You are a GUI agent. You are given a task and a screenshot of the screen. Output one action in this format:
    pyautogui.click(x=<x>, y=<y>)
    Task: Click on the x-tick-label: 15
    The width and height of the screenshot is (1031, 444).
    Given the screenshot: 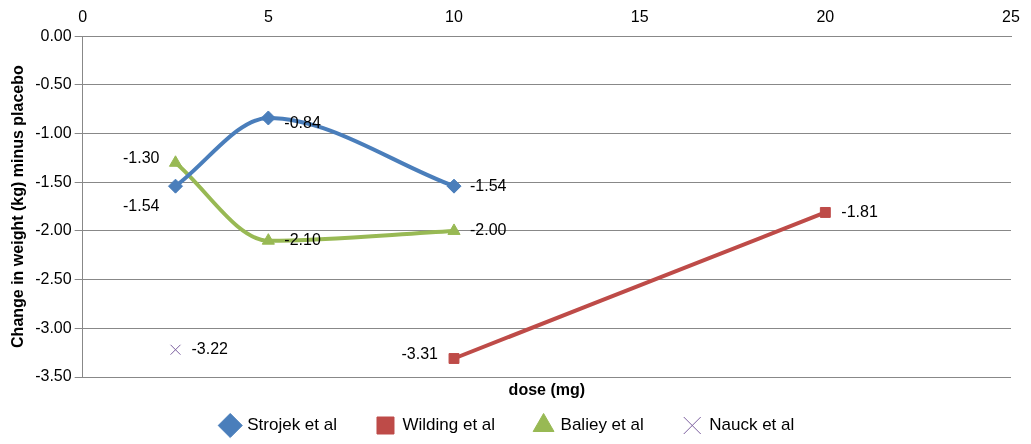 What is the action you would take?
    pyautogui.click(x=639, y=17)
    